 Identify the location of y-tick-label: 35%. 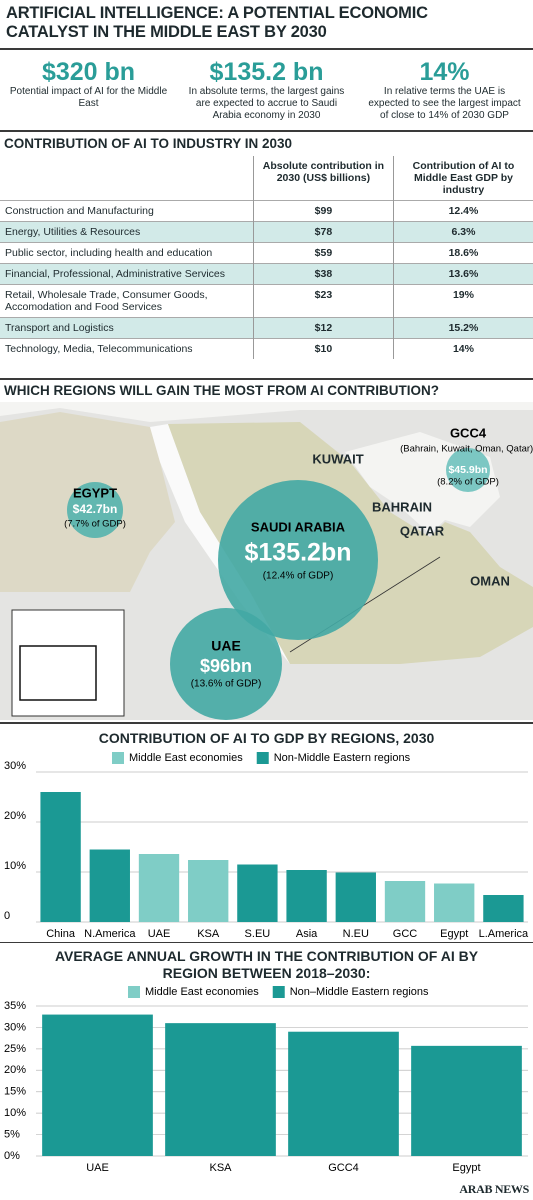
(15, 1006).